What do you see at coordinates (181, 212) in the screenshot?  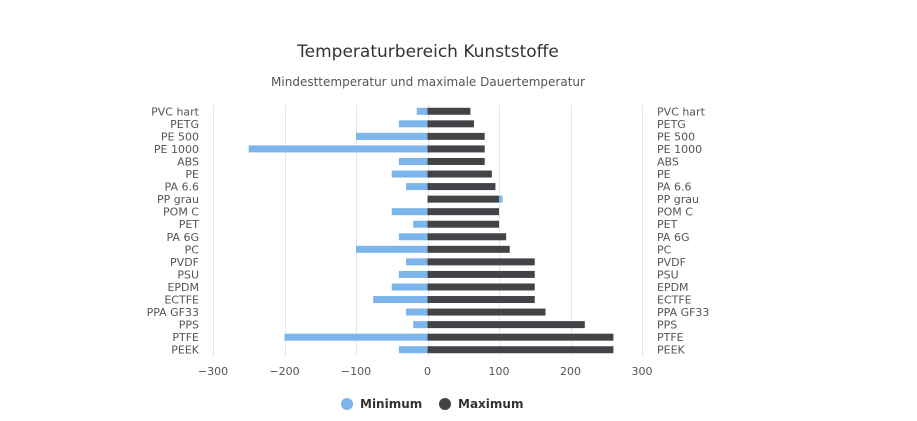 I see `category-label-left: POM C` at bounding box center [181, 212].